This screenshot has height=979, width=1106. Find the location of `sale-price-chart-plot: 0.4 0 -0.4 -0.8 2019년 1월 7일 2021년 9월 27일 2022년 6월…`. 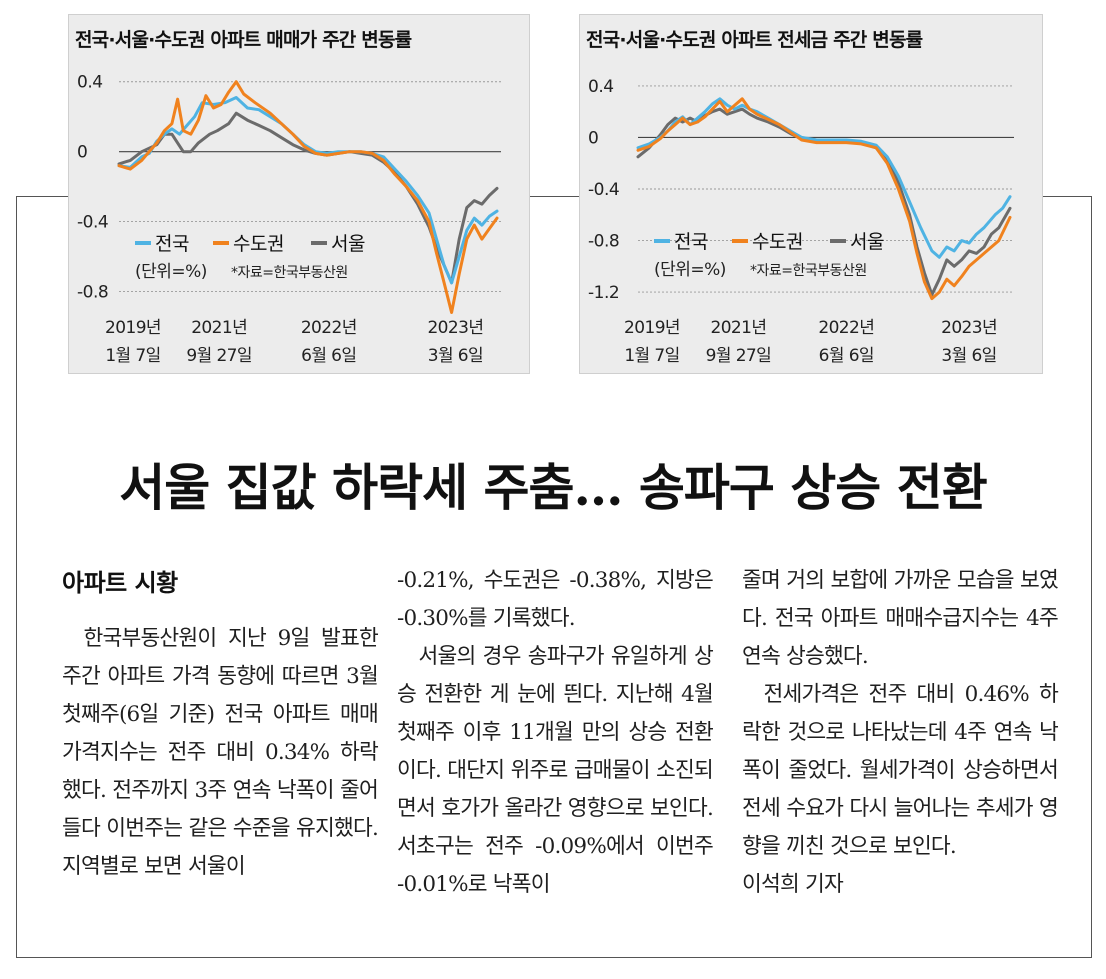

sale-price-chart-plot: 0.4 0 -0.4 -0.8 2019년 1월 7일 2021년 9월 27일 2022년 6월… is located at coordinates (289, 219).